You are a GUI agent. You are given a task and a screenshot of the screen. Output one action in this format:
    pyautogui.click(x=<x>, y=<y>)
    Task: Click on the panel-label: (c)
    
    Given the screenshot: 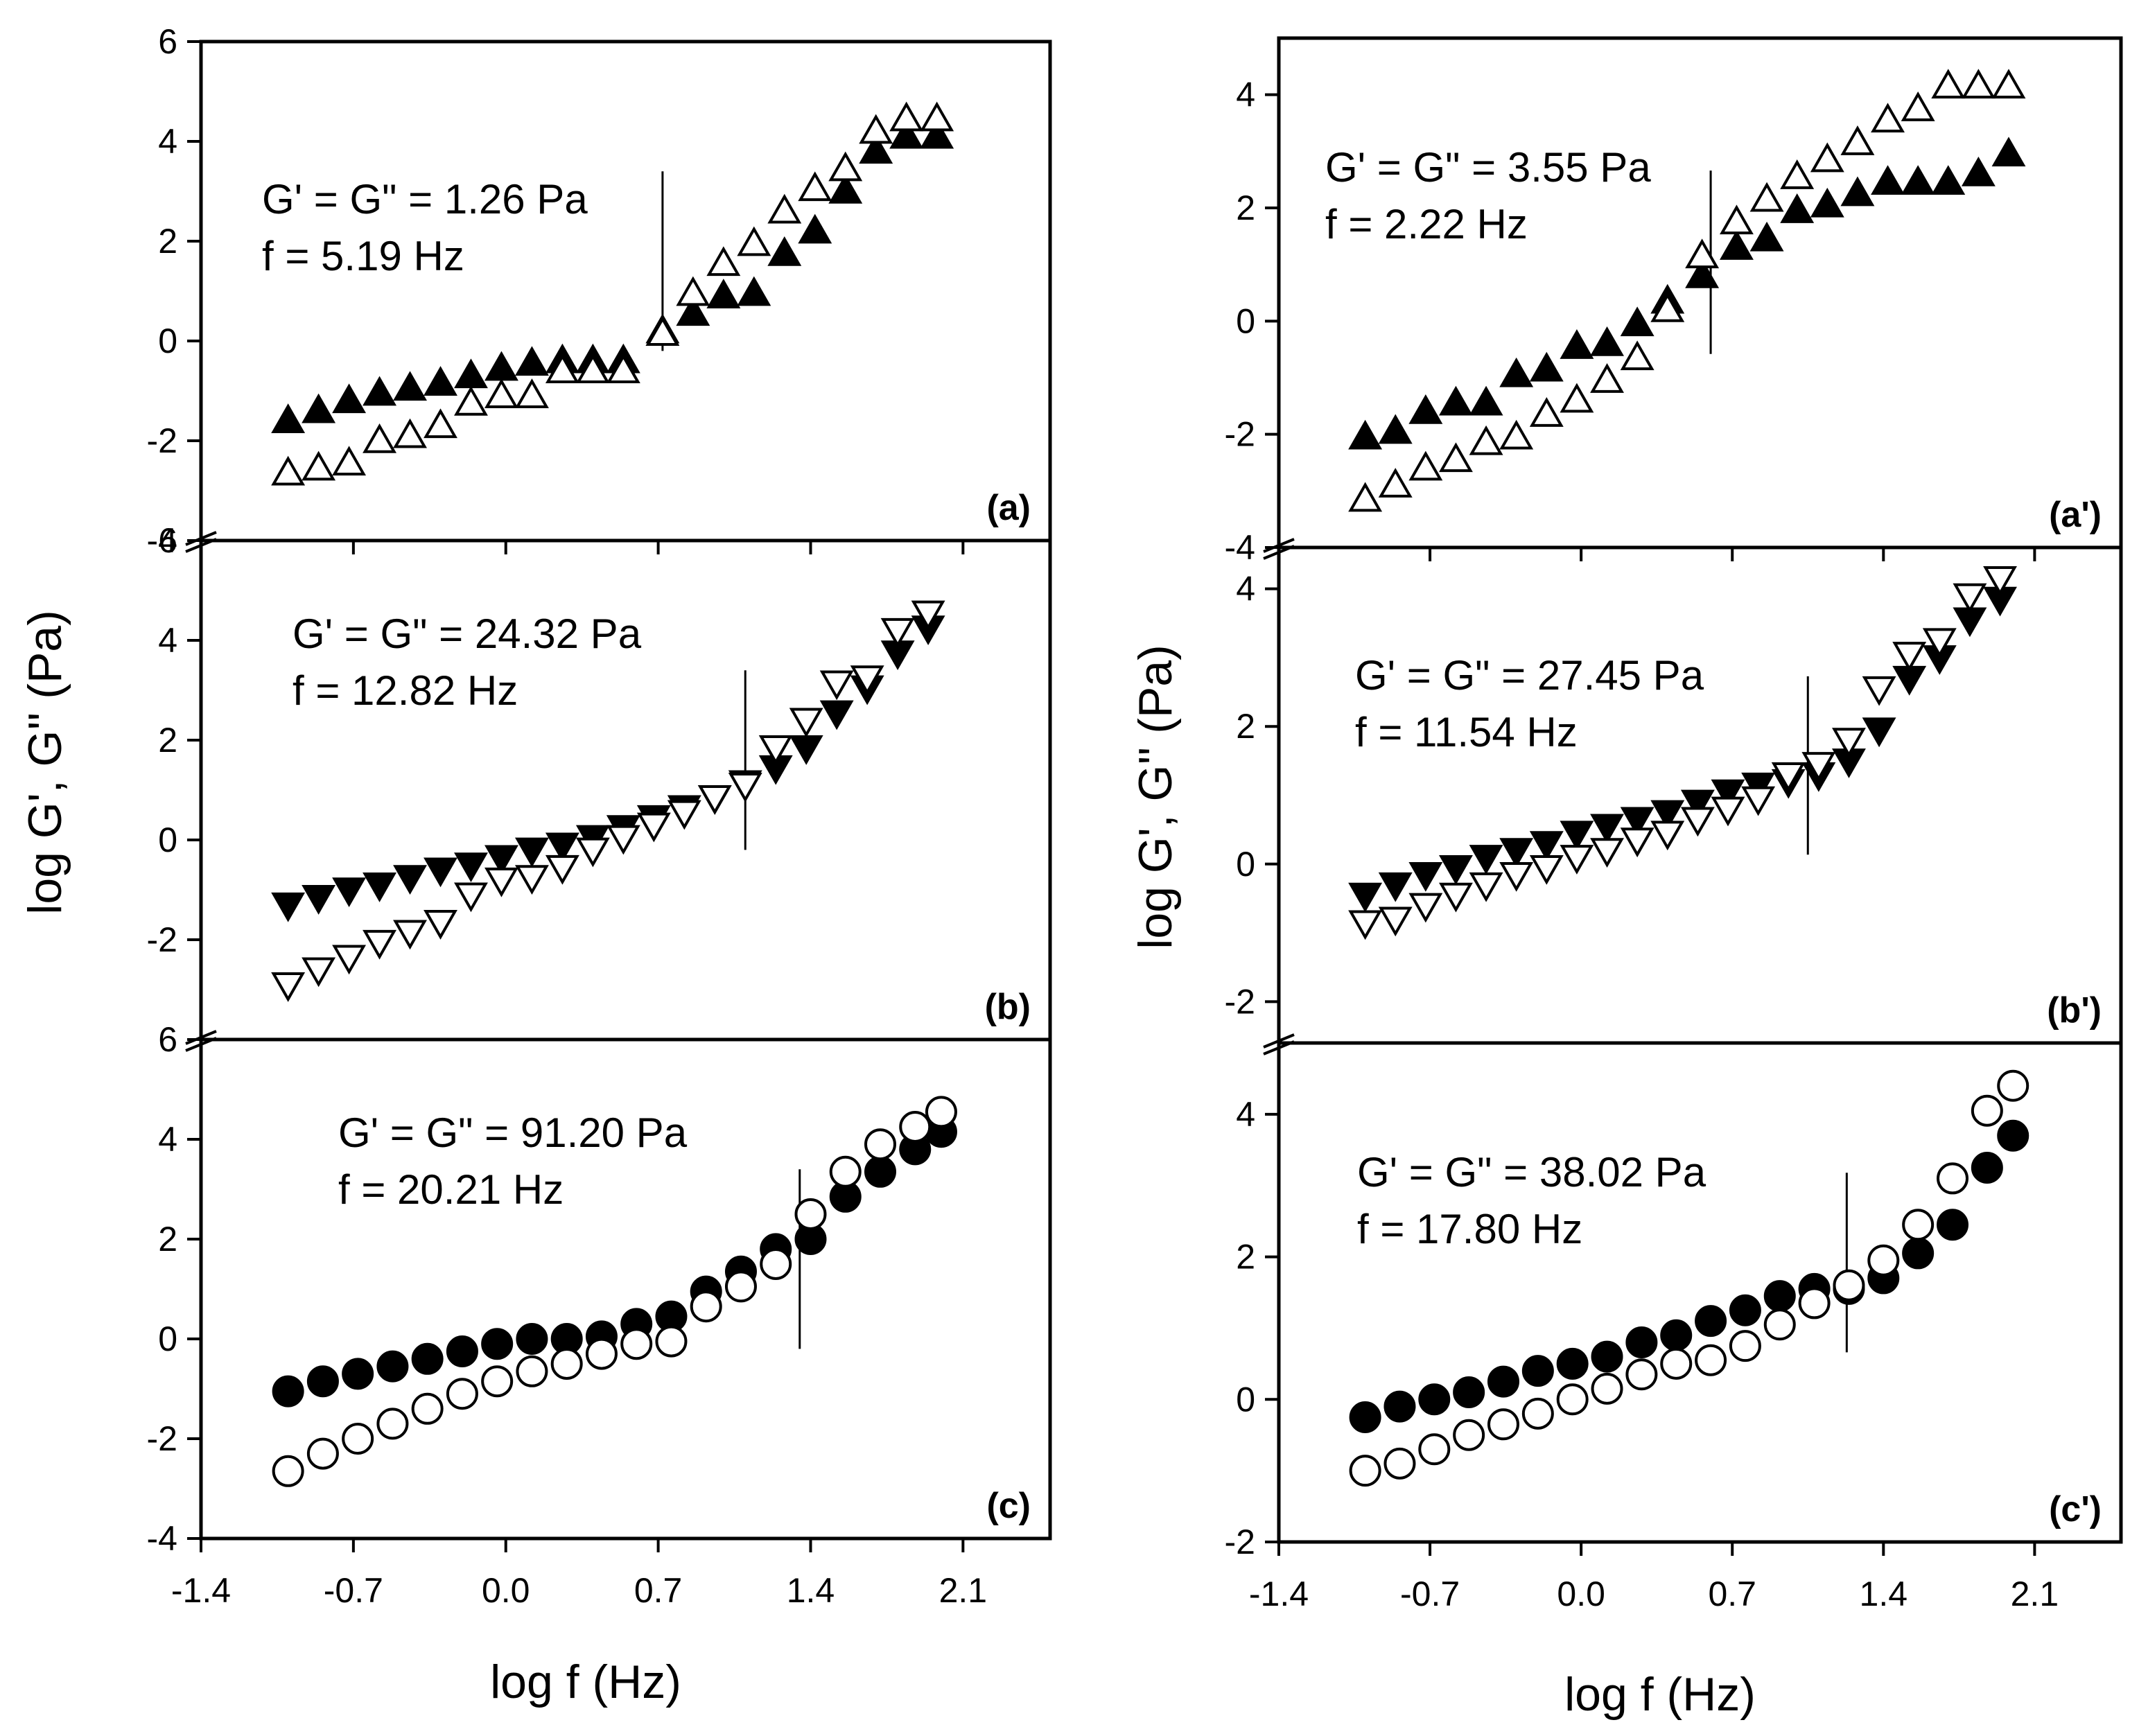 What is the action you would take?
    pyautogui.click(x=1008, y=1506)
    